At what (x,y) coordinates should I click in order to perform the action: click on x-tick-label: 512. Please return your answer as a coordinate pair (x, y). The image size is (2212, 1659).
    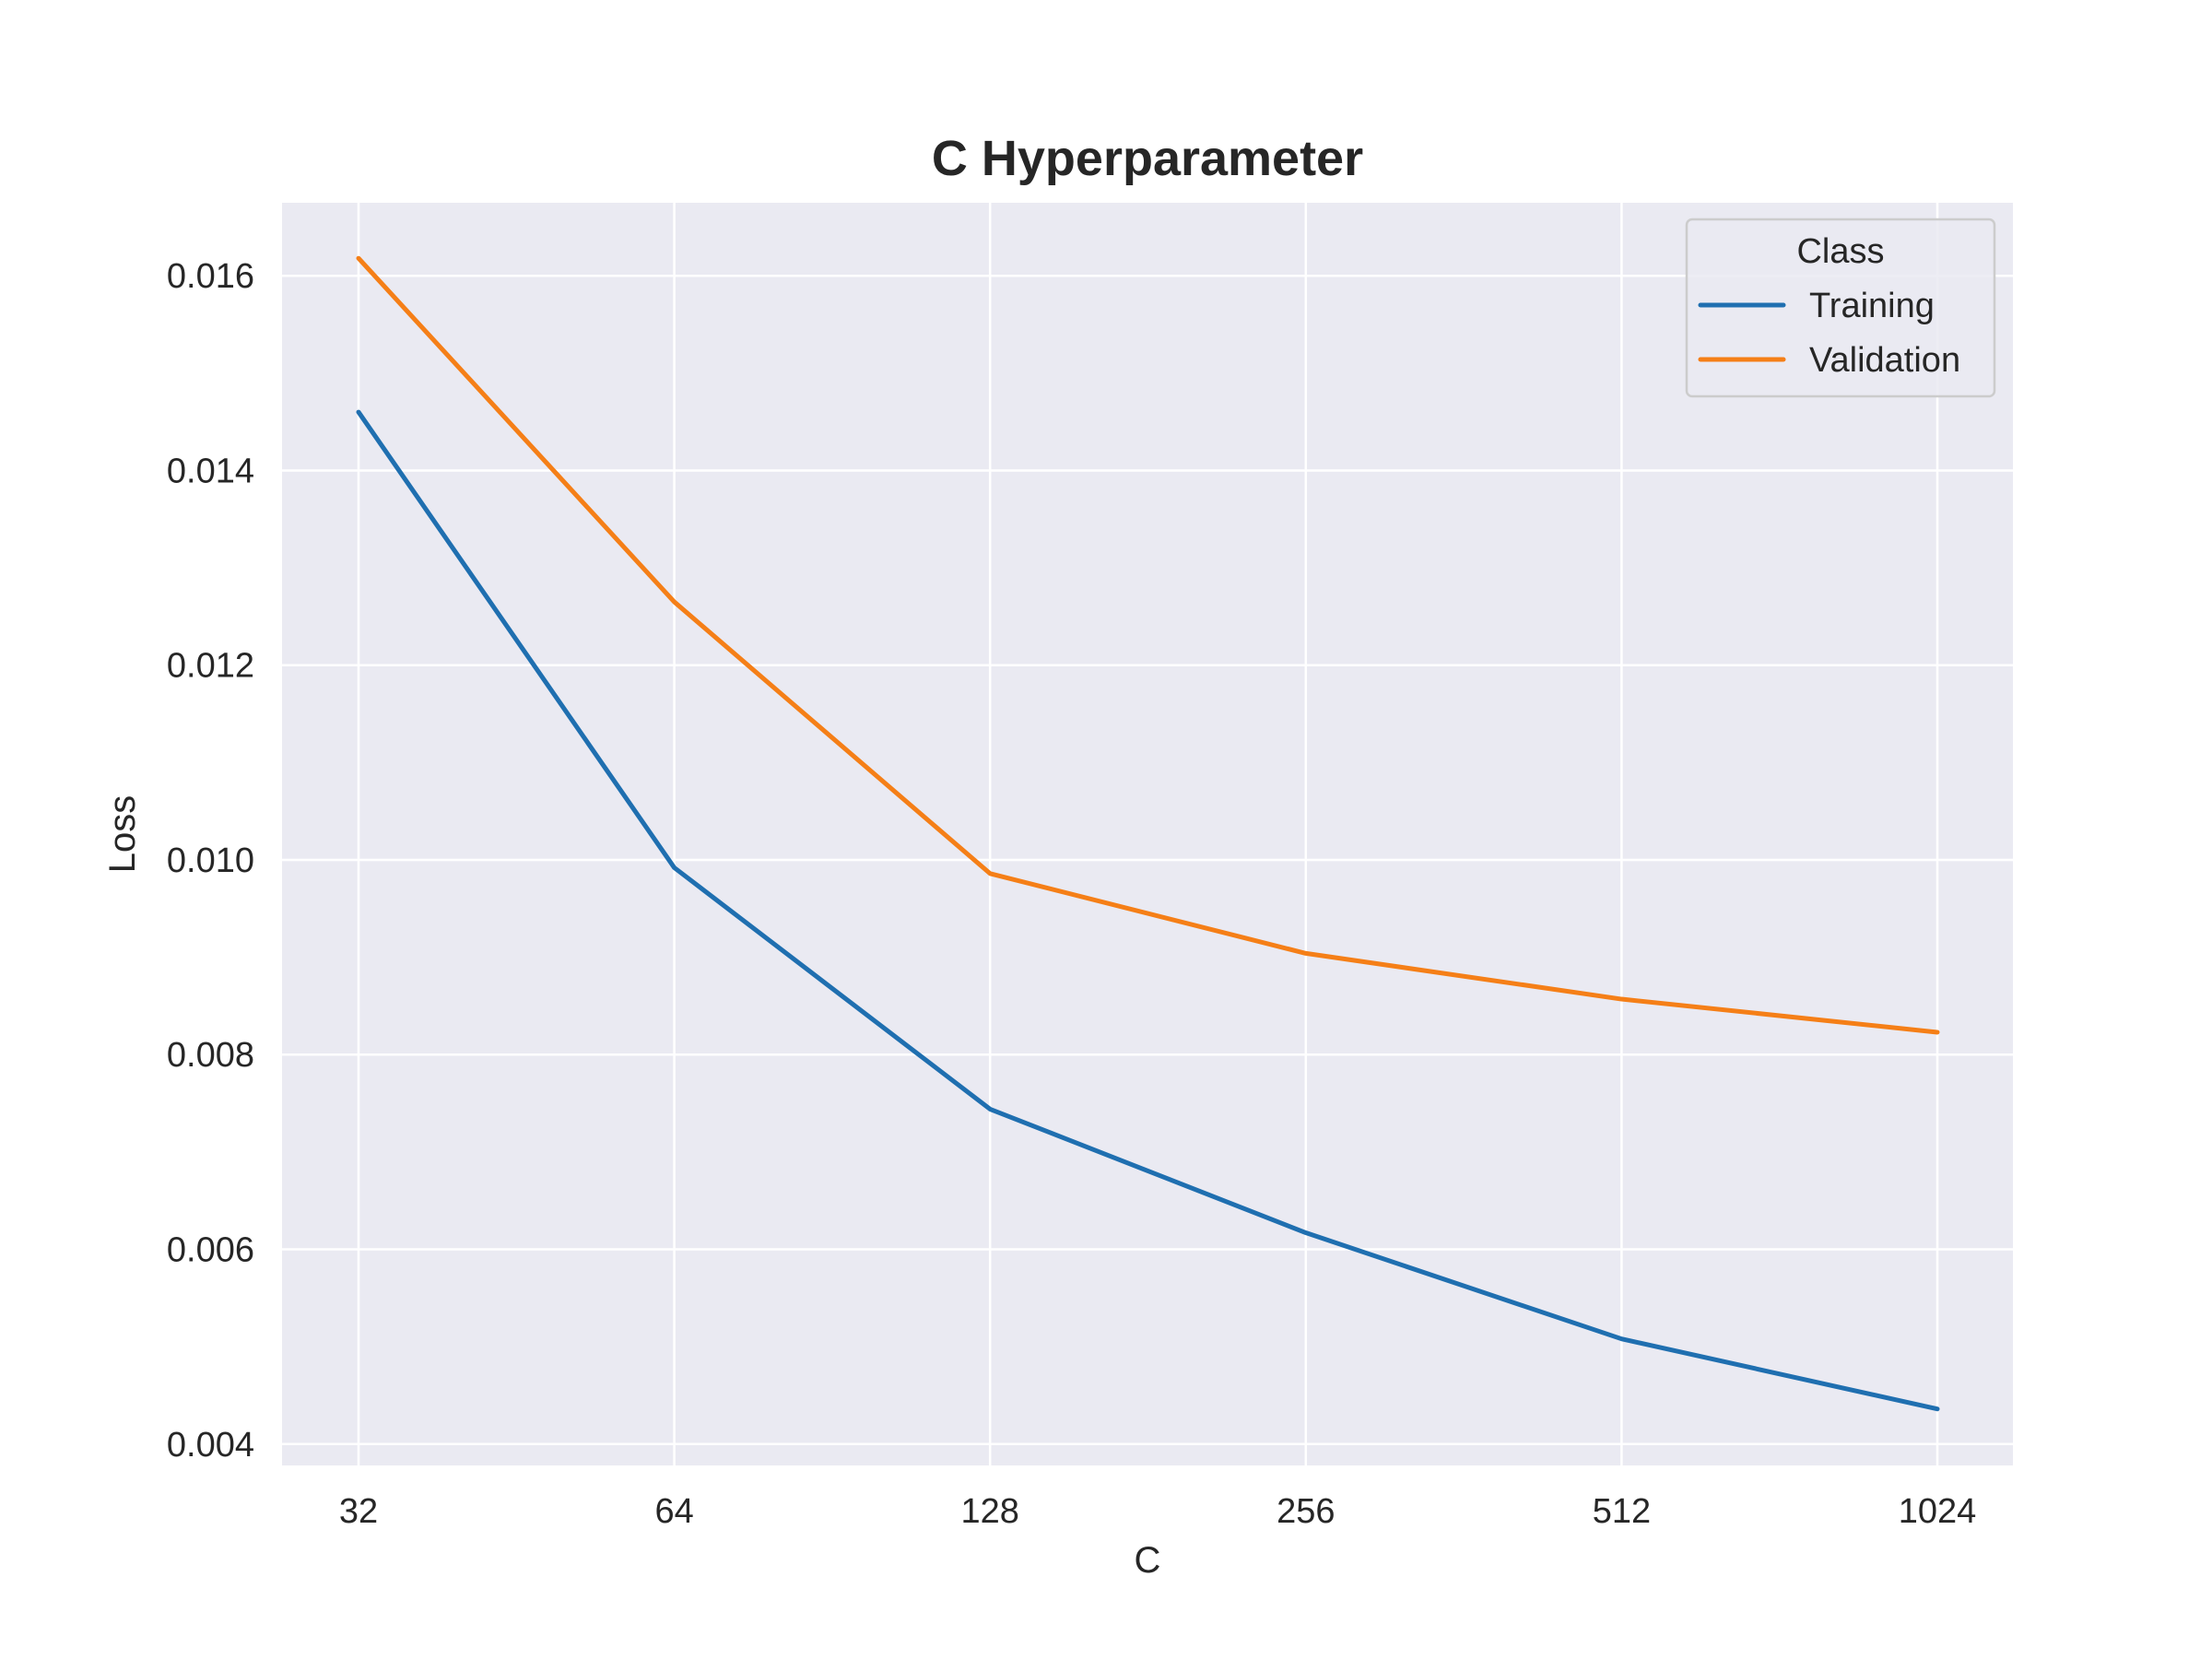
    Looking at the image, I should click on (1622, 1511).